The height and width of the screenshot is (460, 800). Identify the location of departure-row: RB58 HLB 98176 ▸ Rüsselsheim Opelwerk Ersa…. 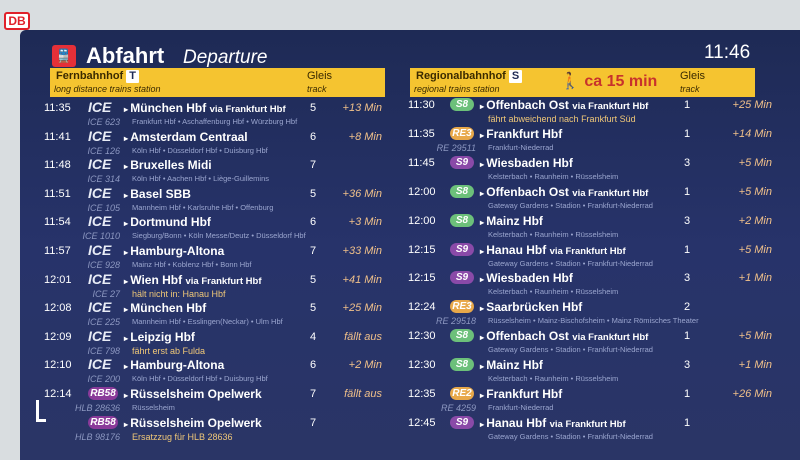
(205, 430).